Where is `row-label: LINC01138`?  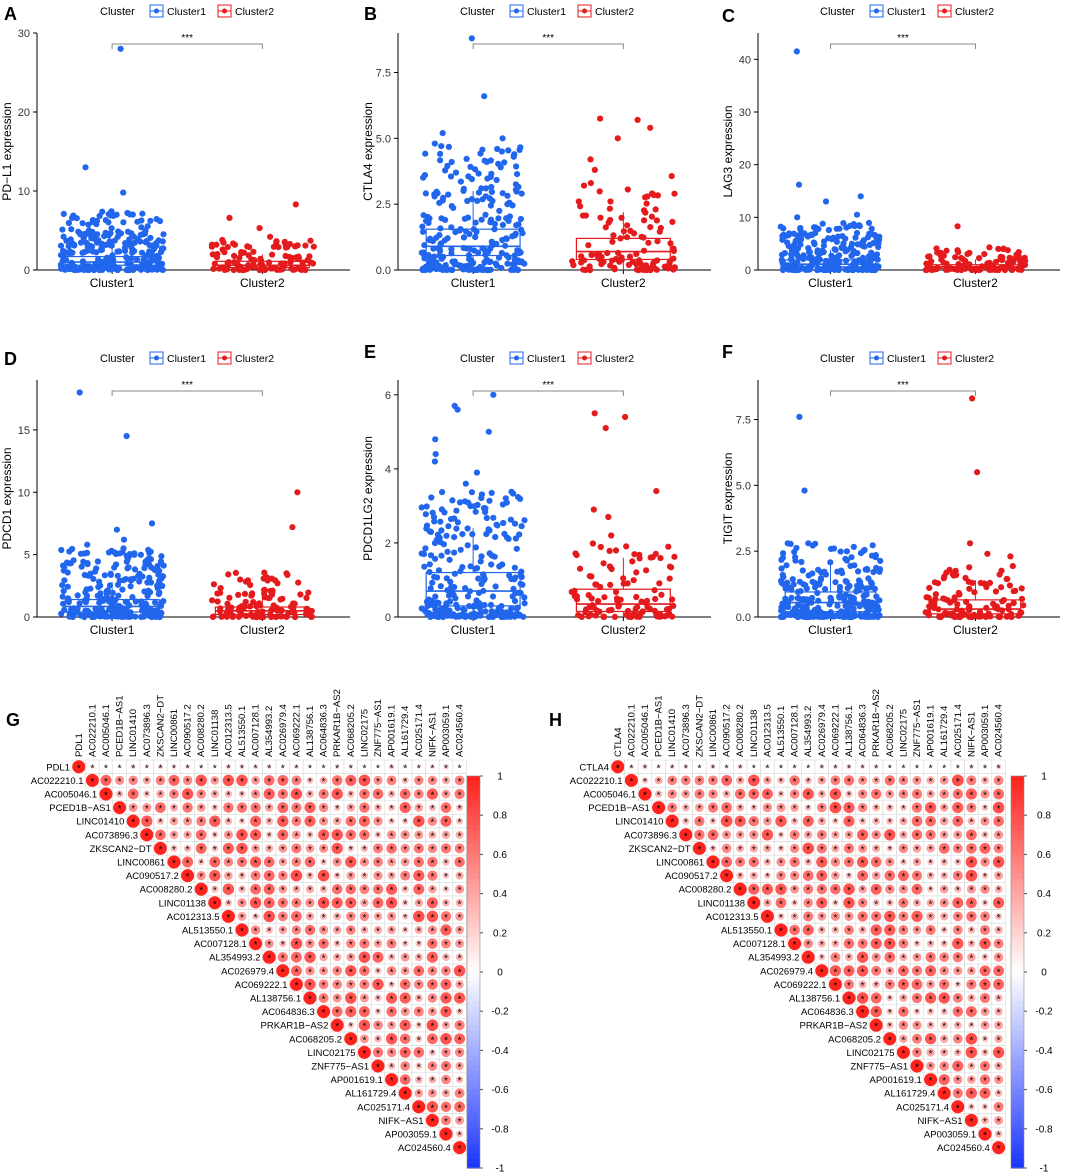
row-label: LINC01138 is located at coordinates (182, 903).